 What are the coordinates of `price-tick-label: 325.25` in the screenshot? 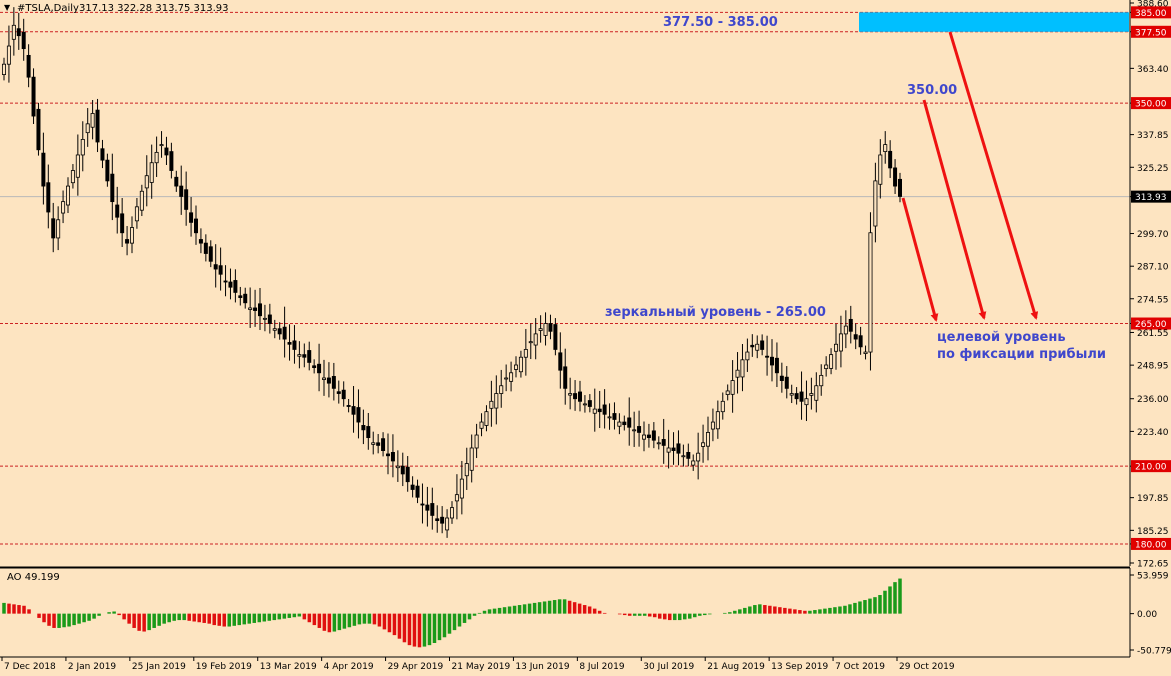 It's located at (1153, 169).